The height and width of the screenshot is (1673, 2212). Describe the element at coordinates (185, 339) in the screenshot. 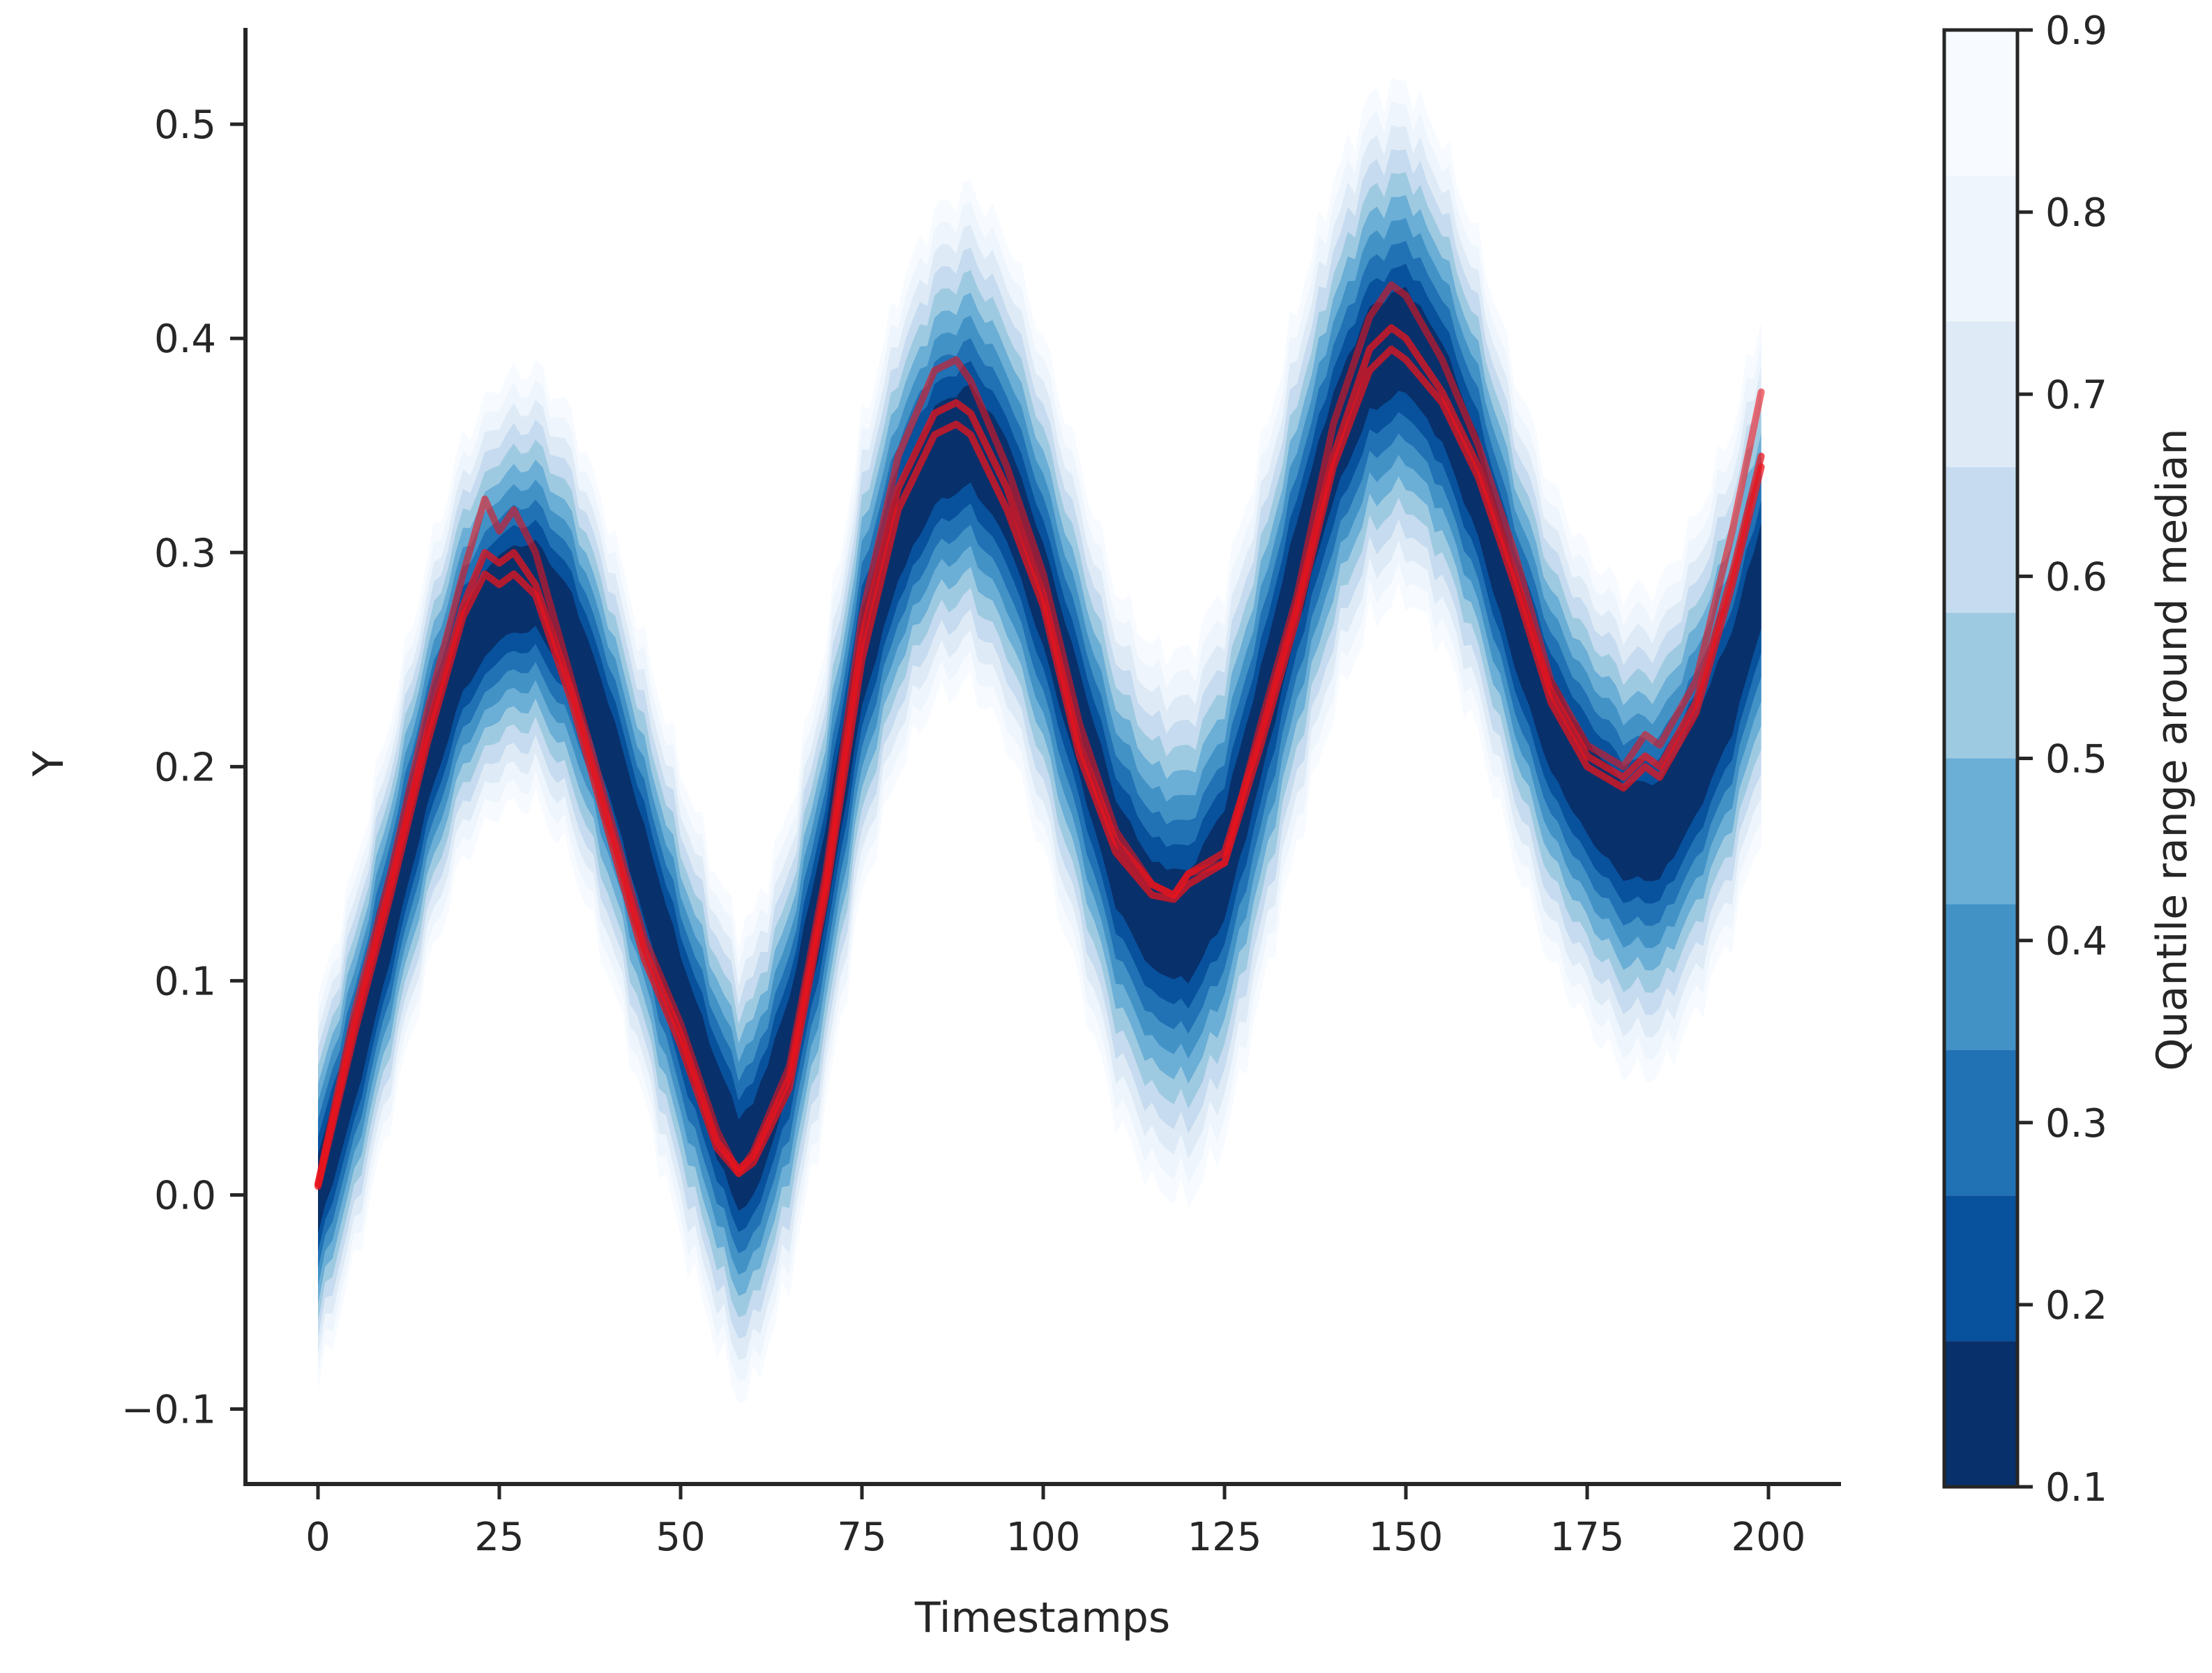

I see `y-tick-label: 0.4` at that location.